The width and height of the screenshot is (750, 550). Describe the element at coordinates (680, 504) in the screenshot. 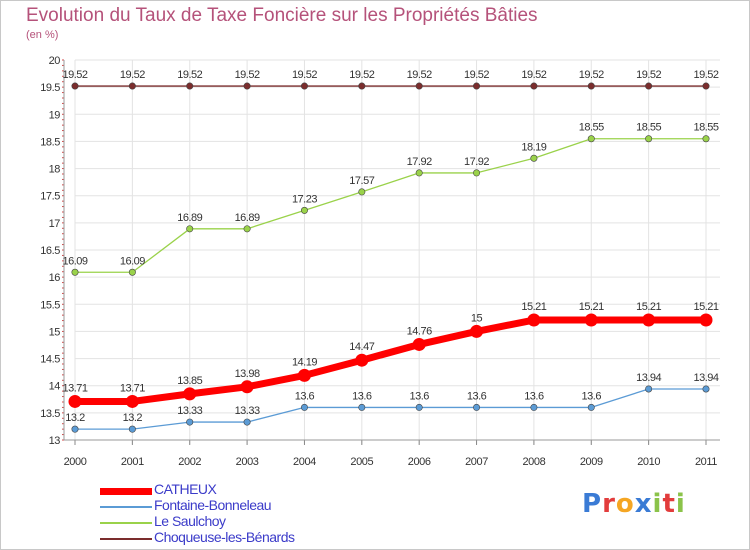

I see `logo-letter: i` at that location.